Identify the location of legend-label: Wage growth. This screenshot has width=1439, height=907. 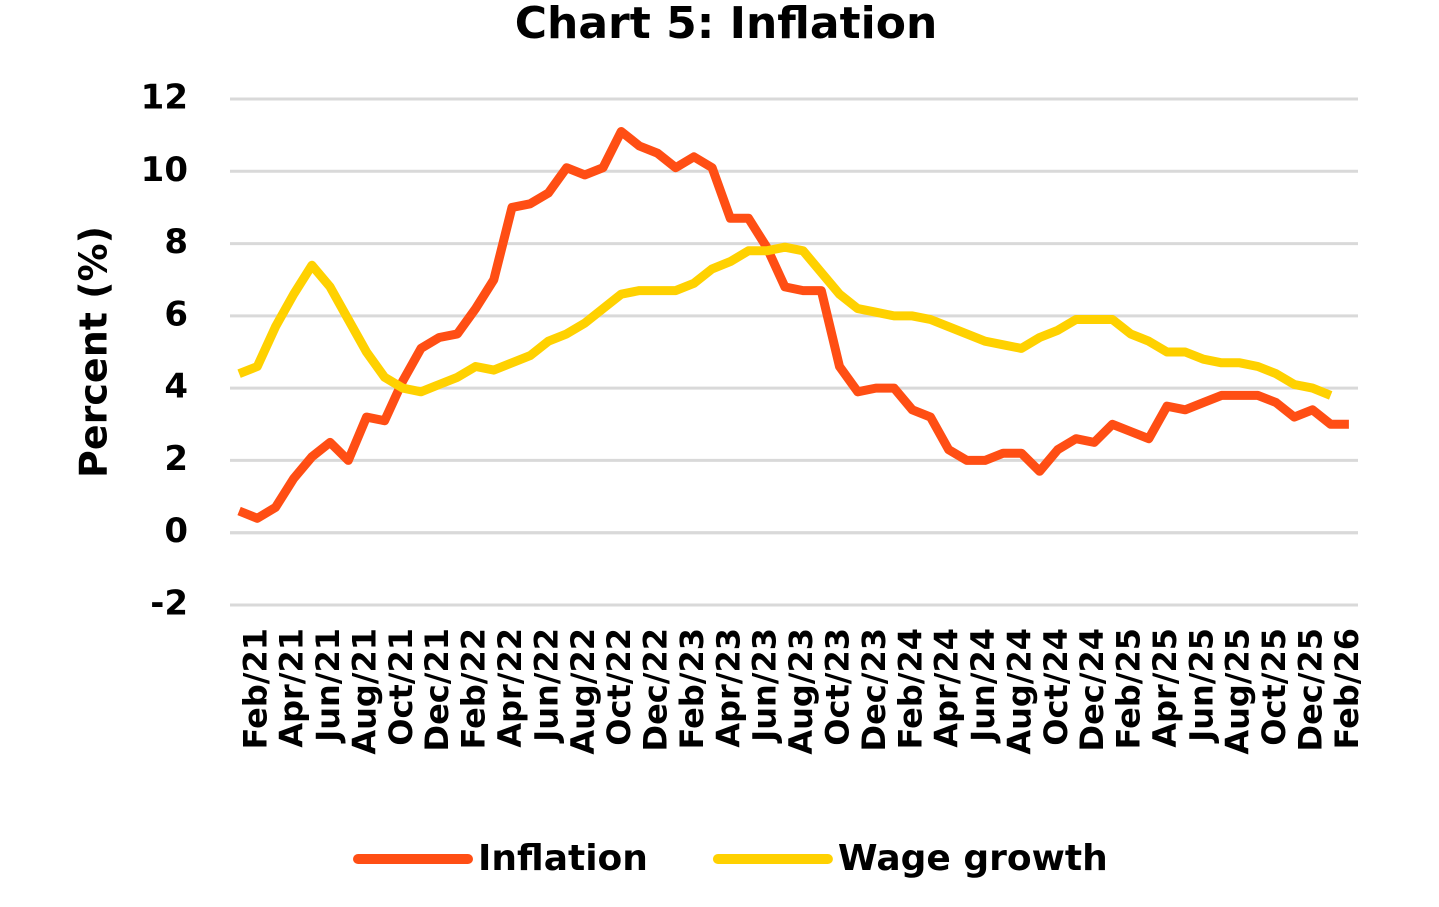
(973, 858).